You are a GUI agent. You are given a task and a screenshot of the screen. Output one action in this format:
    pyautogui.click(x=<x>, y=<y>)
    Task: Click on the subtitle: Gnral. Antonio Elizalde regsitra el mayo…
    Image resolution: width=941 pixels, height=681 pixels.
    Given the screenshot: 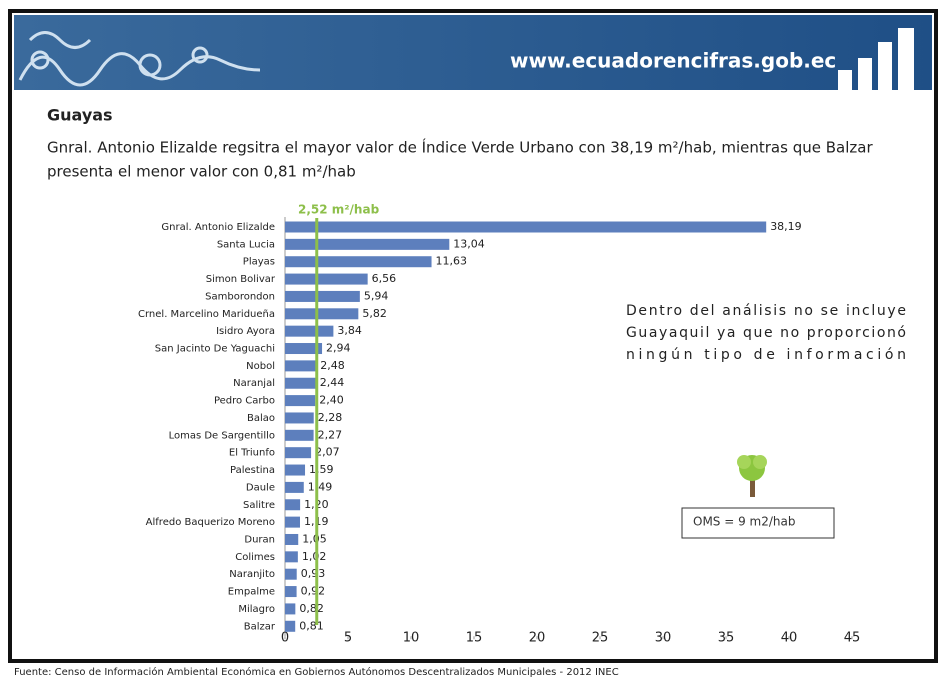 What is the action you would take?
    pyautogui.click(x=460, y=147)
    